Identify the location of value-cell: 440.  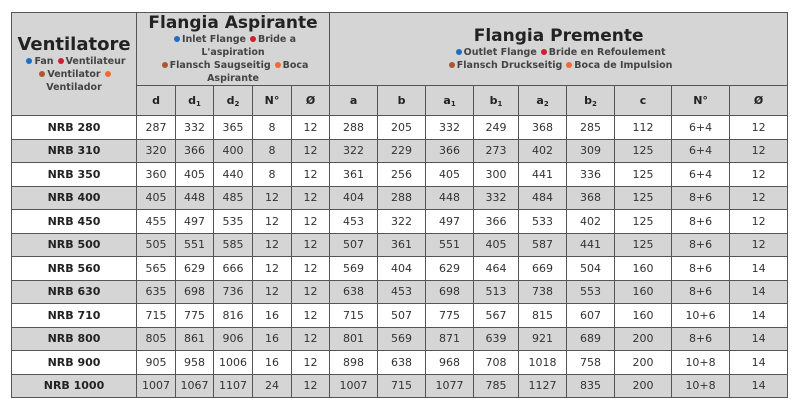
(233, 174).